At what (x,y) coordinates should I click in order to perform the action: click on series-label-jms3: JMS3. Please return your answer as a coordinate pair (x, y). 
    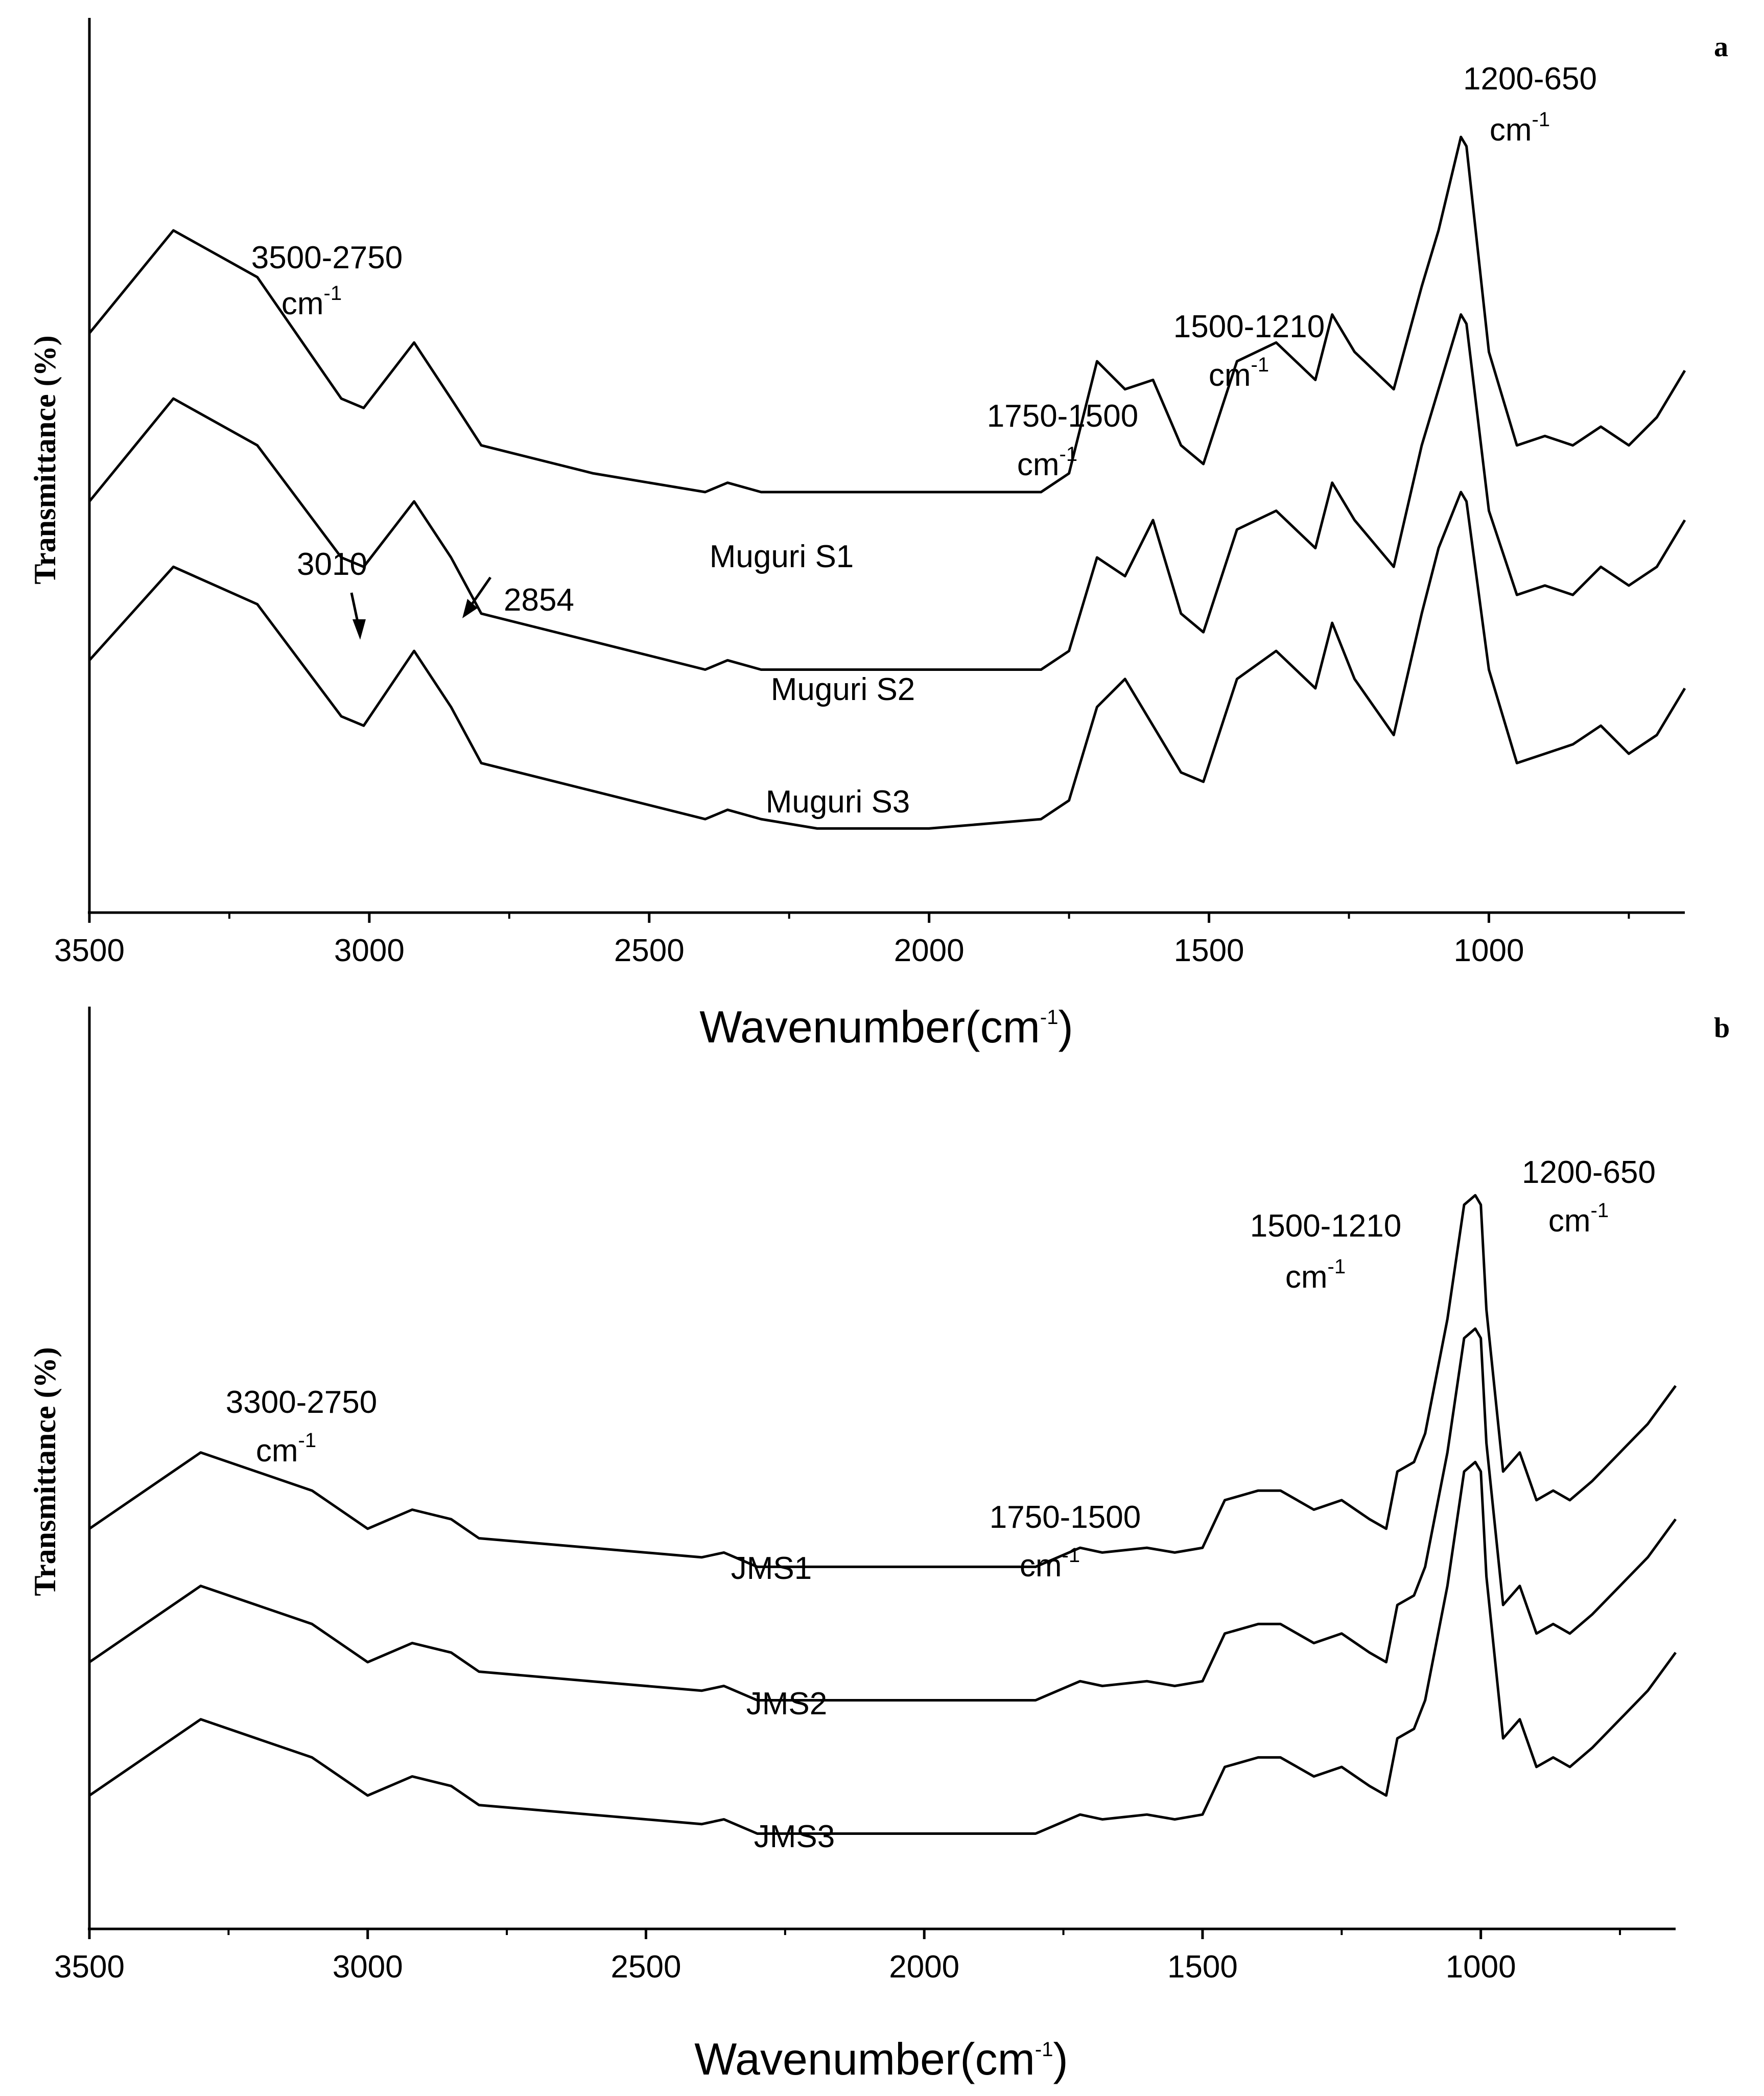
    Looking at the image, I should click on (794, 1836).